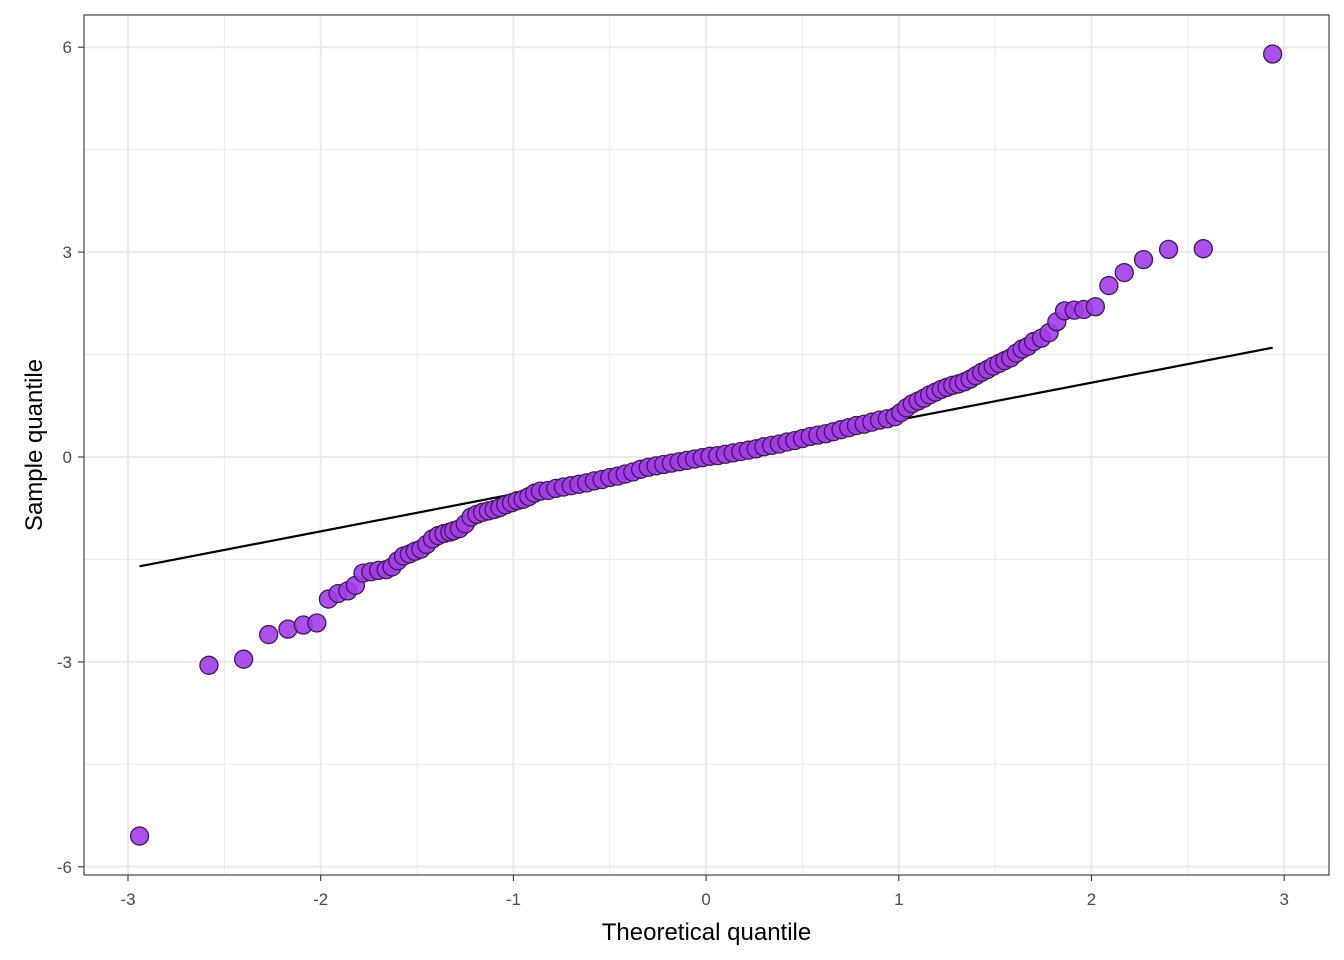 The image size is (1344, 960). I want to click on y-axis-ticks: -6 -3 0 3 6, so click(70, 457).